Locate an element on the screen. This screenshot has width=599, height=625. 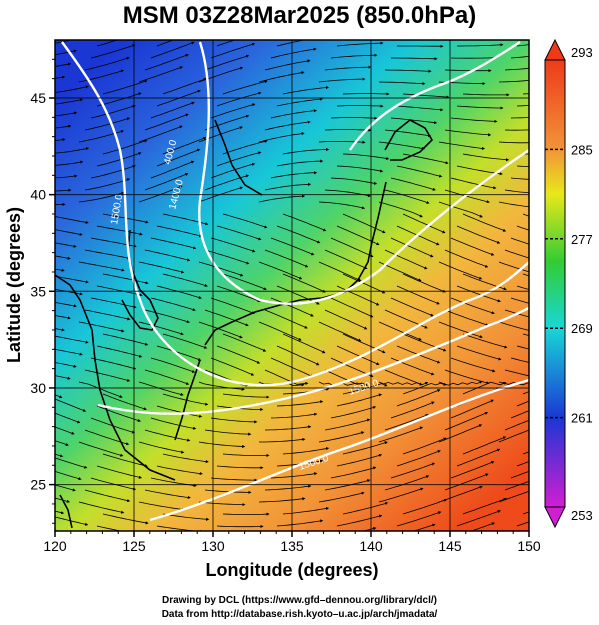
x-tick-label-150: 150 is located at coordinates (529, 546).